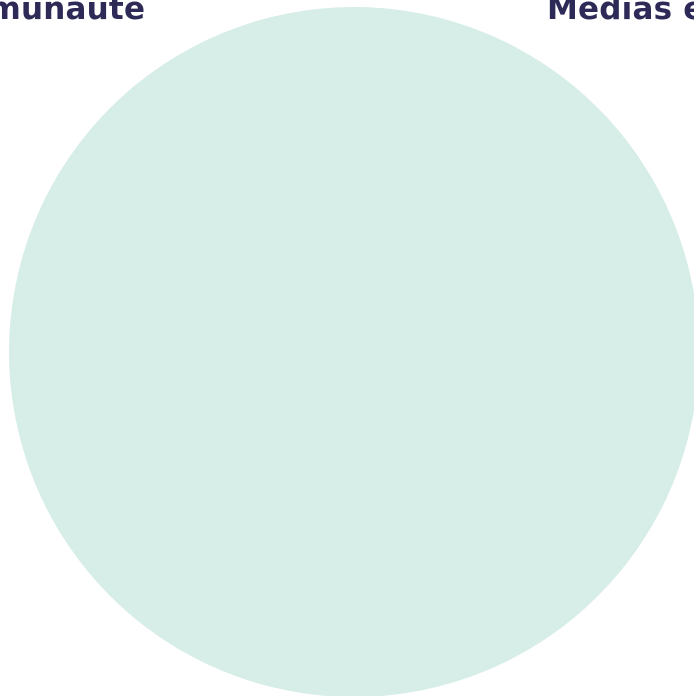  Describe the element at coordinates (73, 13) in the screenshot. I see `nav-link-communaute: mmunauté` at that location.